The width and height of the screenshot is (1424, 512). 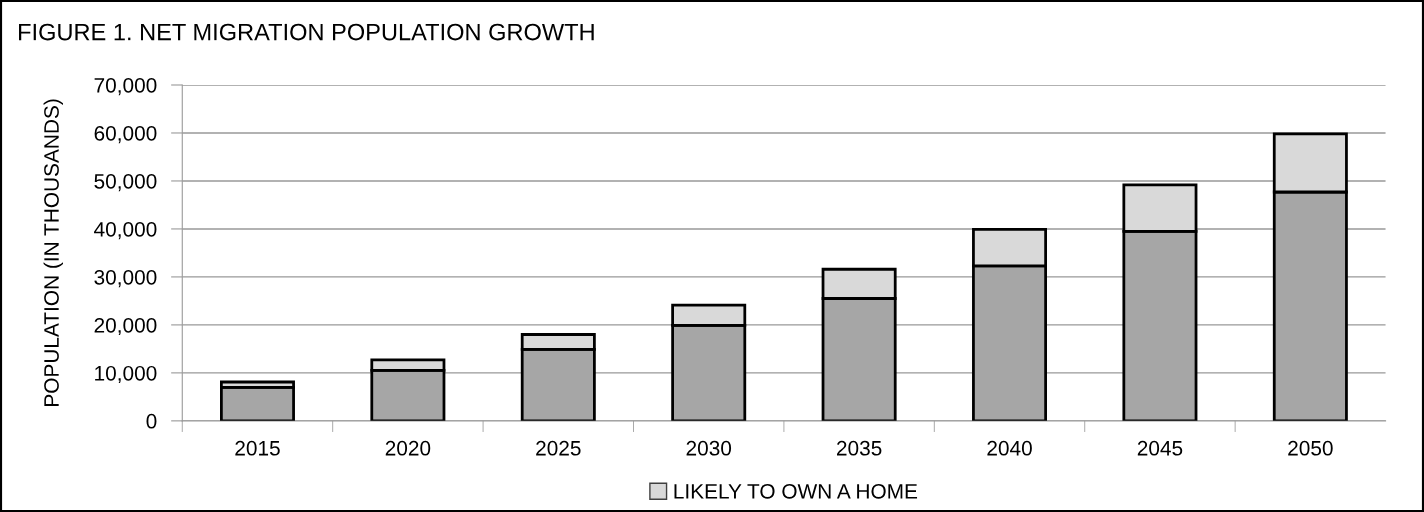 What do you see at coordinates (53, 252) in the screenshot?
I see `y-axis-title: POPULATION (IN THOUSANDS)` at bounding box center [53, 252].